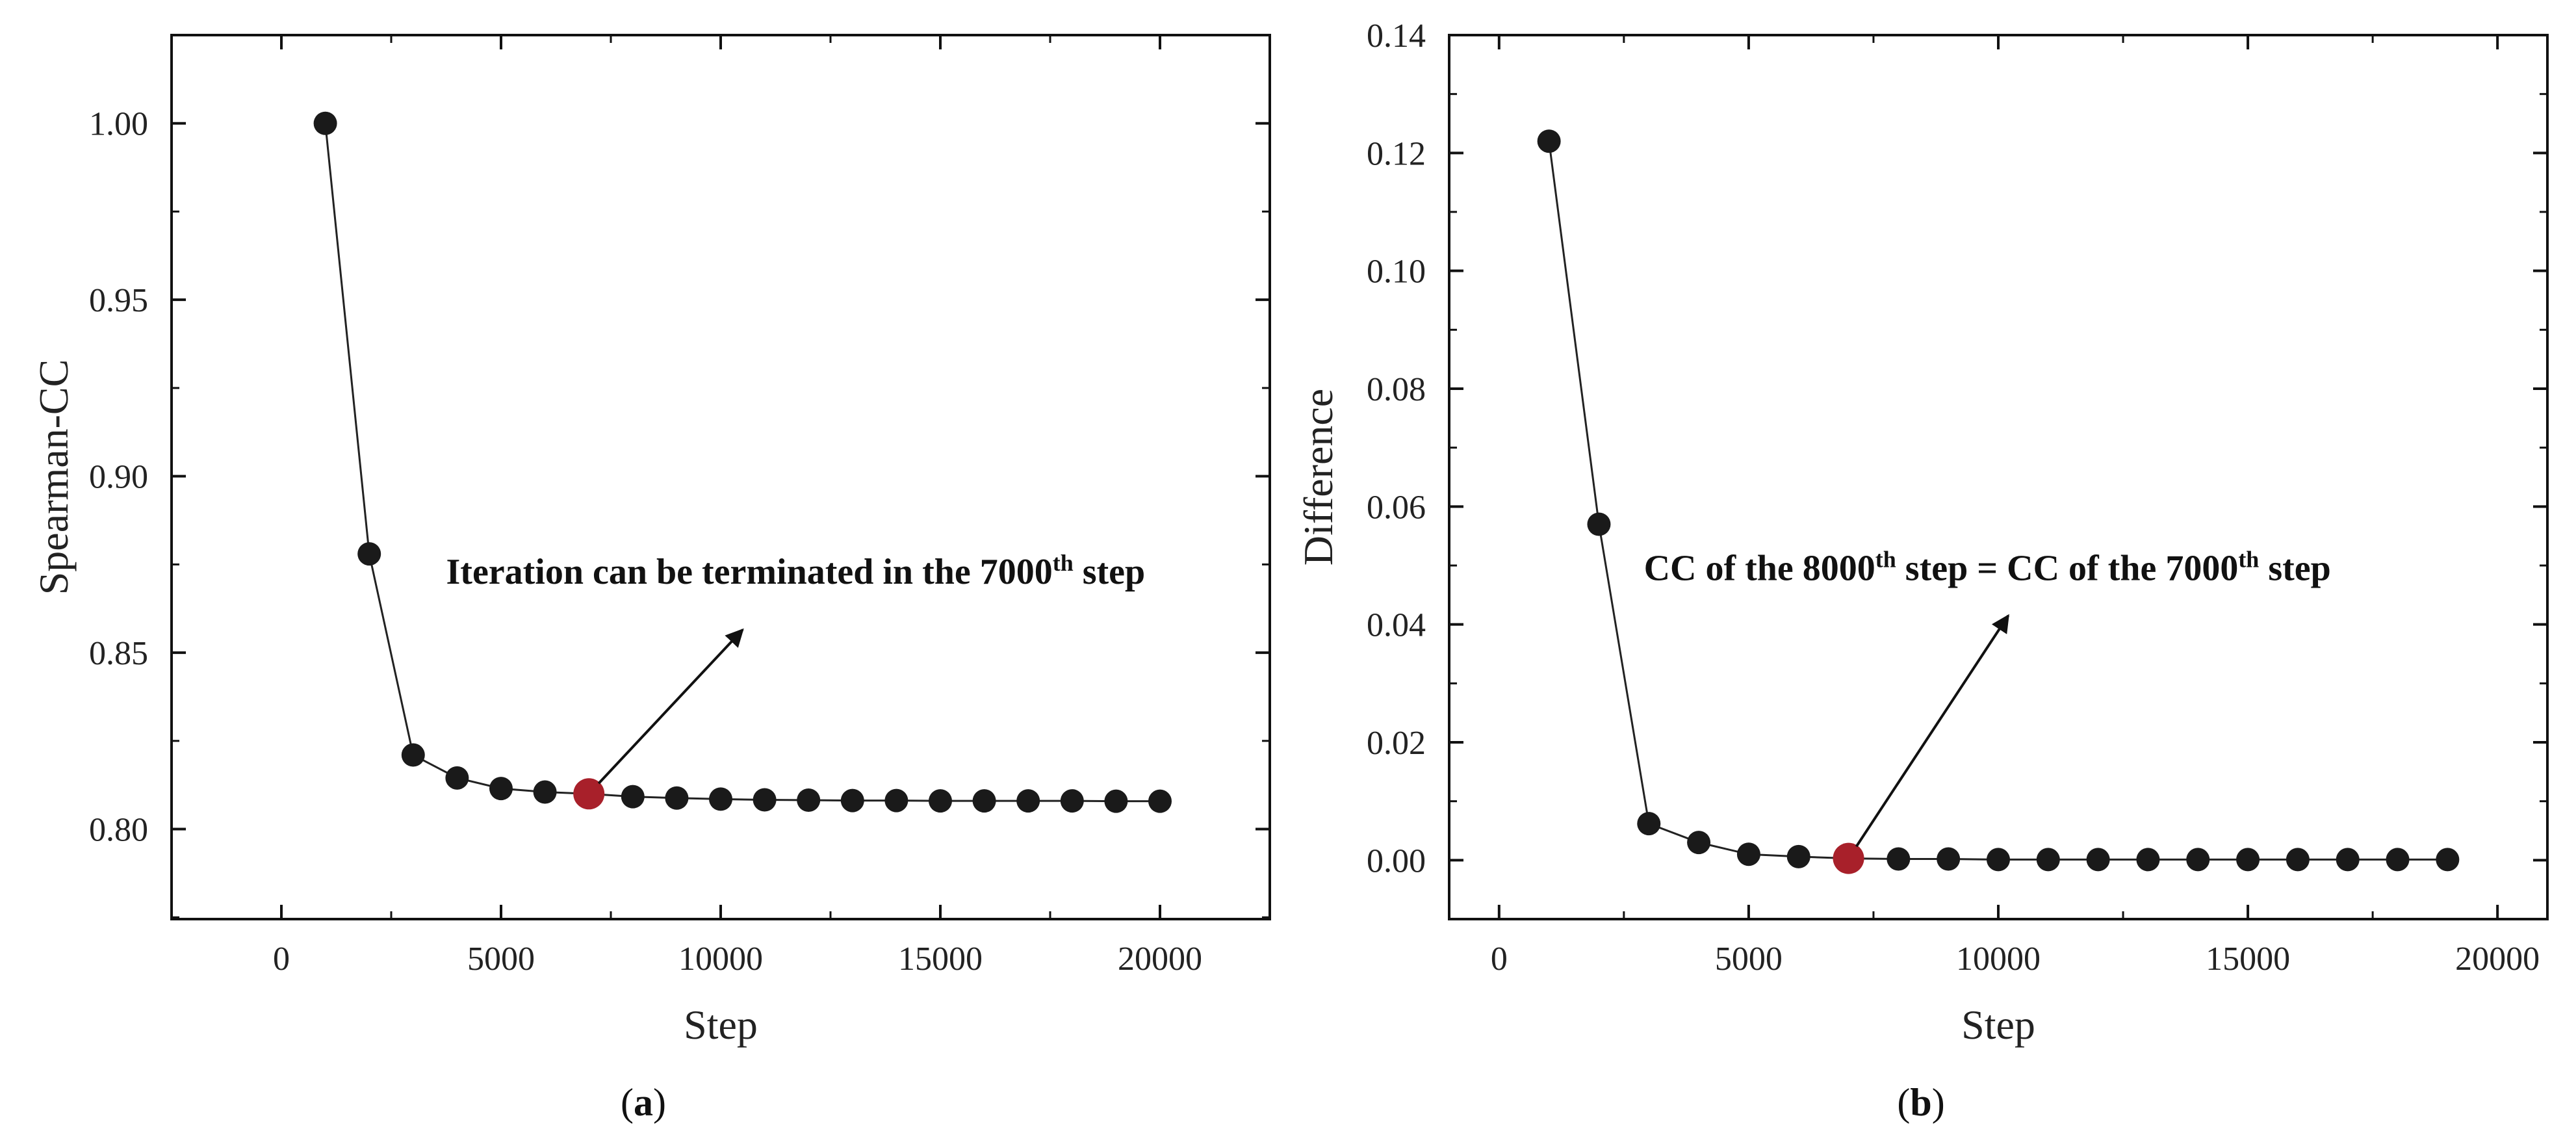 The height and width of the screenshot is (1144, 2576). What do you see at coordinates (118, 300) in the screenshot?
I see `y-tick-label: 0.95` at bounding box center [118, 300].